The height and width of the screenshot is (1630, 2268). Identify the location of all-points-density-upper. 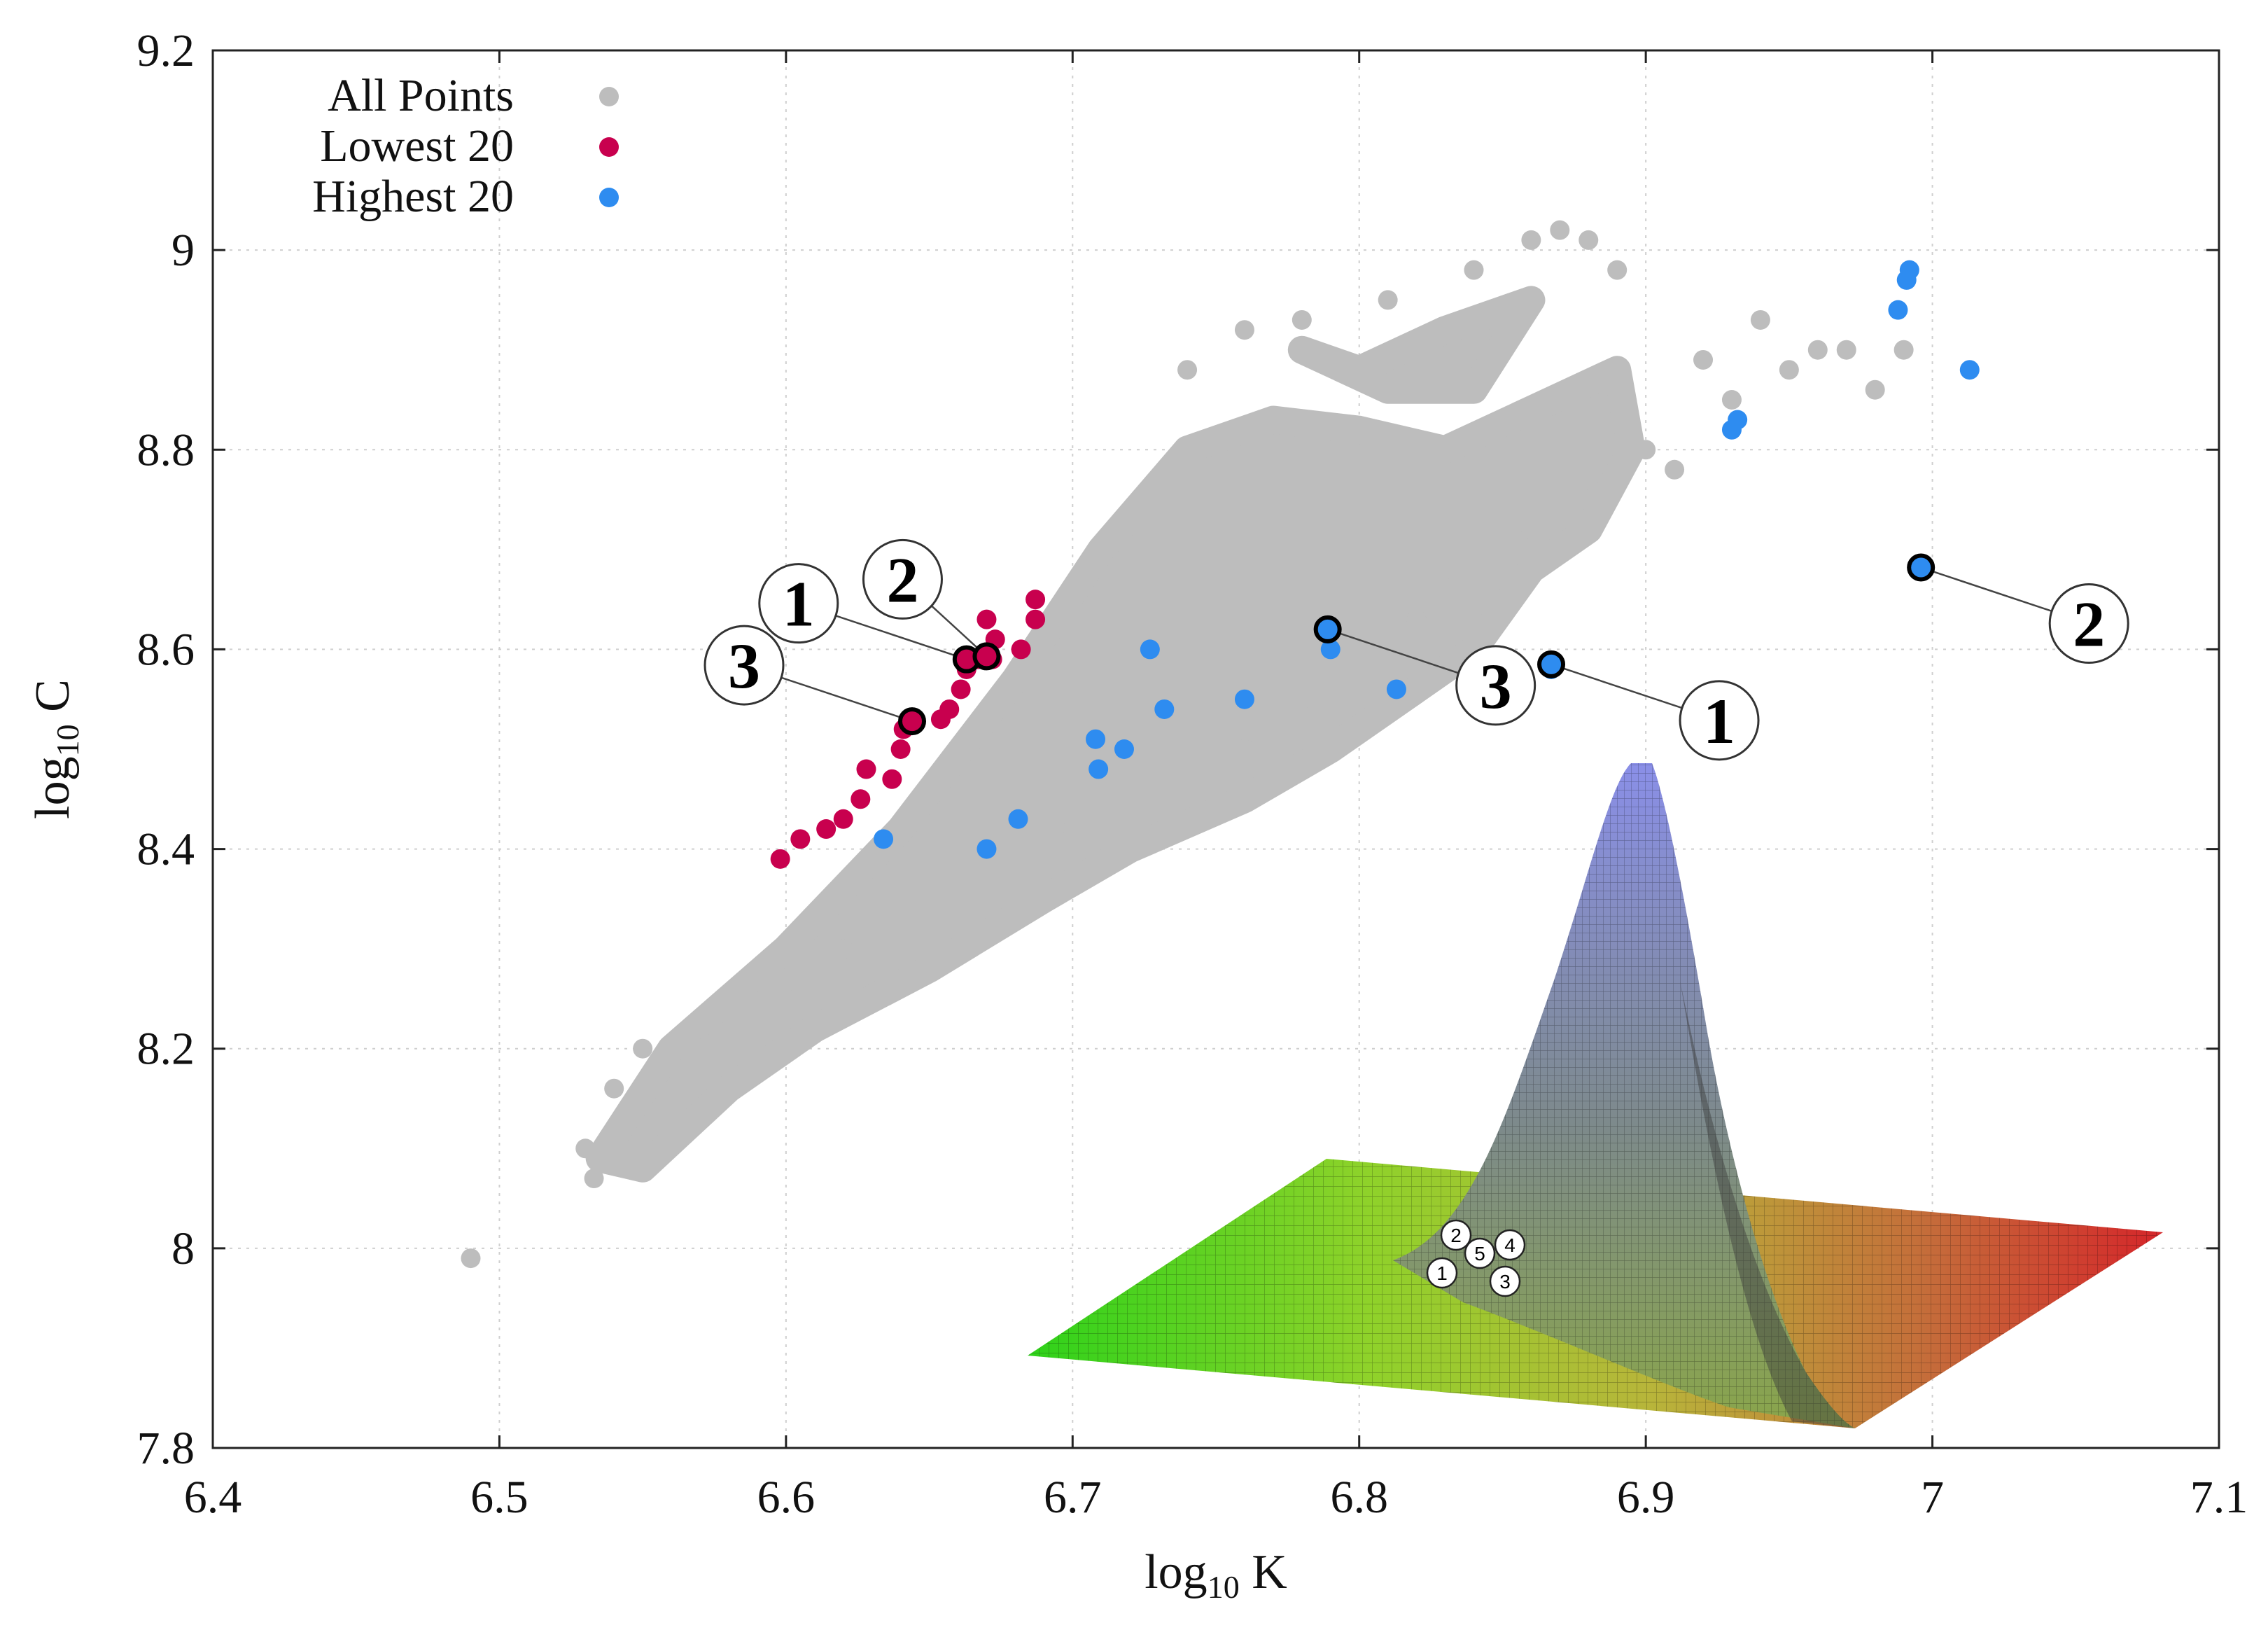
(1416, 345).